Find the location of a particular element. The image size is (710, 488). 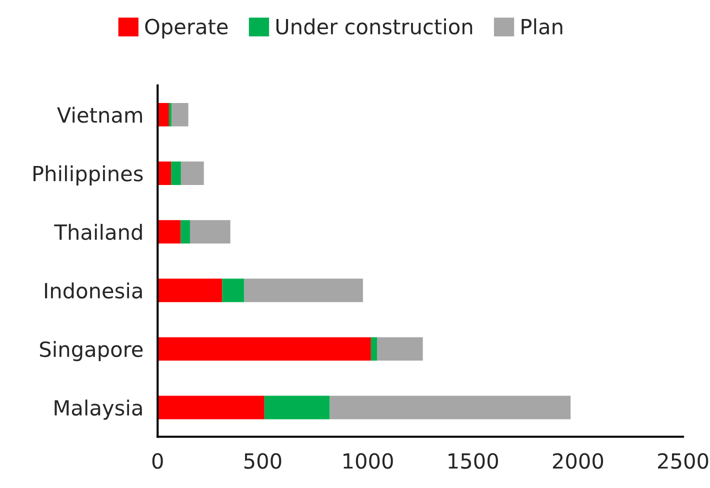

y-tick-label: Indonesia is located at coordinates (93, 290).